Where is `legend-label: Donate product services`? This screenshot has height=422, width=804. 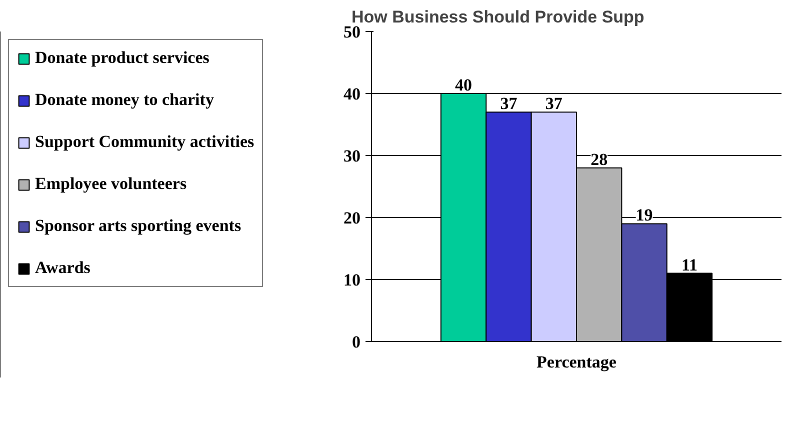
legend-label: Donate product services is located at coordinates (122, 58).